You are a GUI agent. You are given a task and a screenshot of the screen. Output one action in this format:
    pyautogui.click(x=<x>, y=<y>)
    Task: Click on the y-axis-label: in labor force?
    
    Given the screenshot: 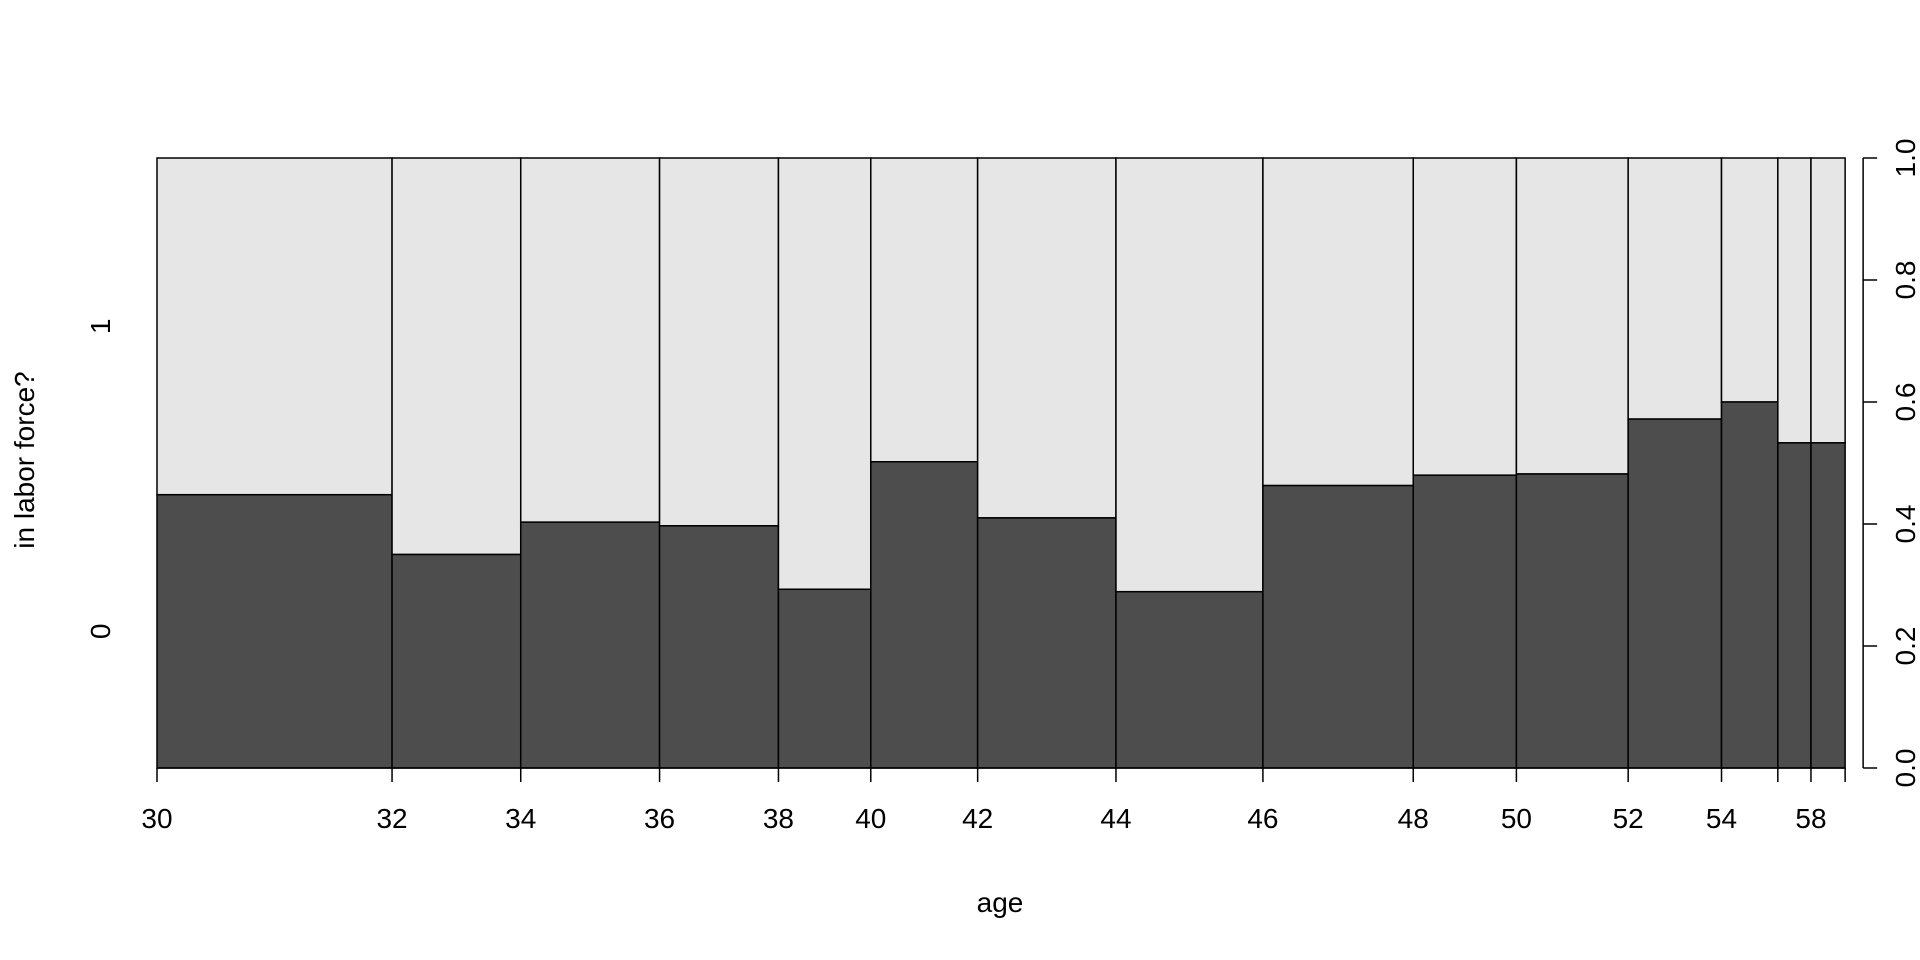 What is the action you would take?
    pyautogui.click(x=24, y=459)
    